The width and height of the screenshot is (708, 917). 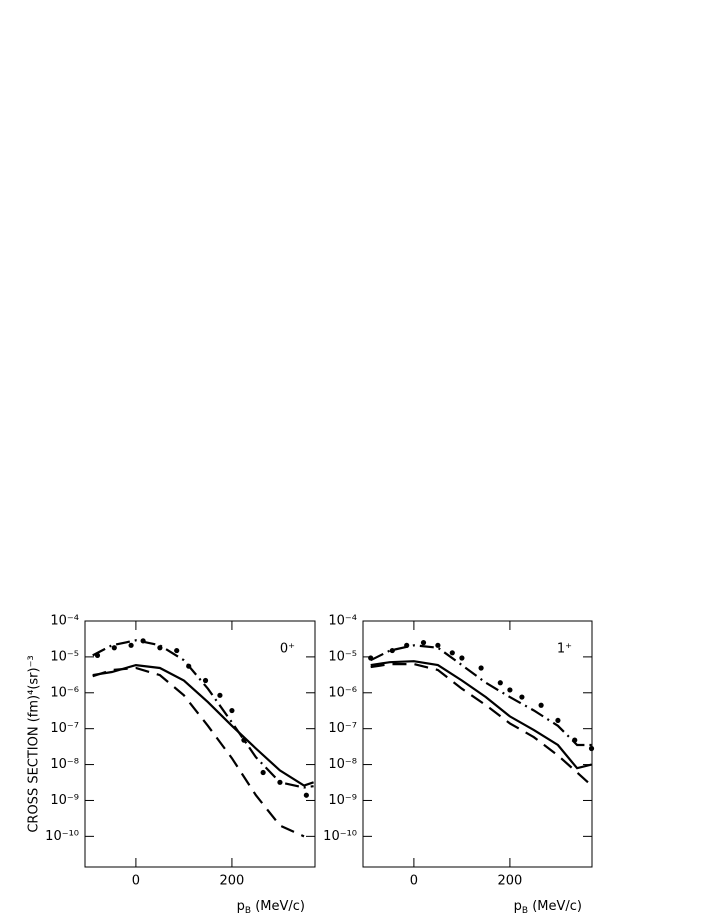 I want to click on y-axis-title: CROSS SECTION (fm)⁴(sr)⁻³, so click(x=34, y=743).